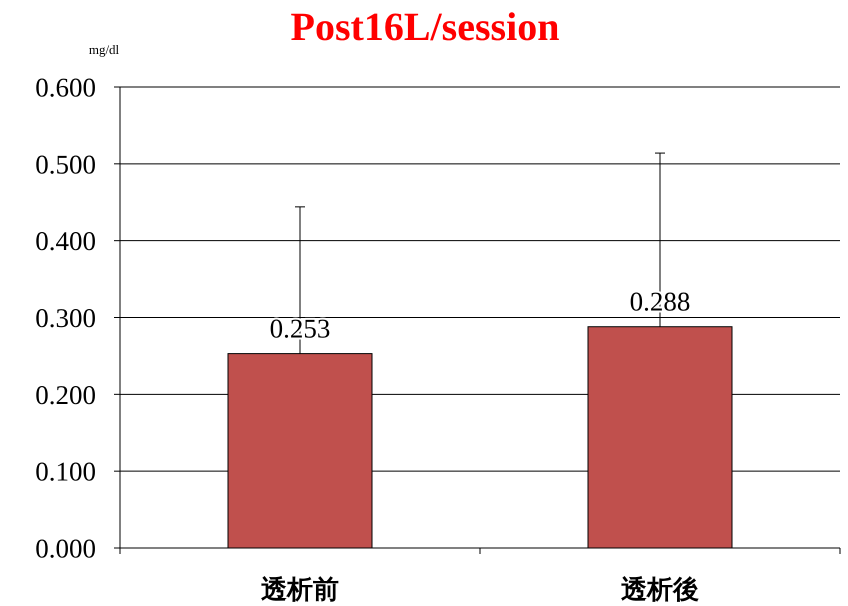 Image resolution: width=848 pixels, height=606 pixels. I want to click on y-tick-label: 0.500, so click(65, 164).